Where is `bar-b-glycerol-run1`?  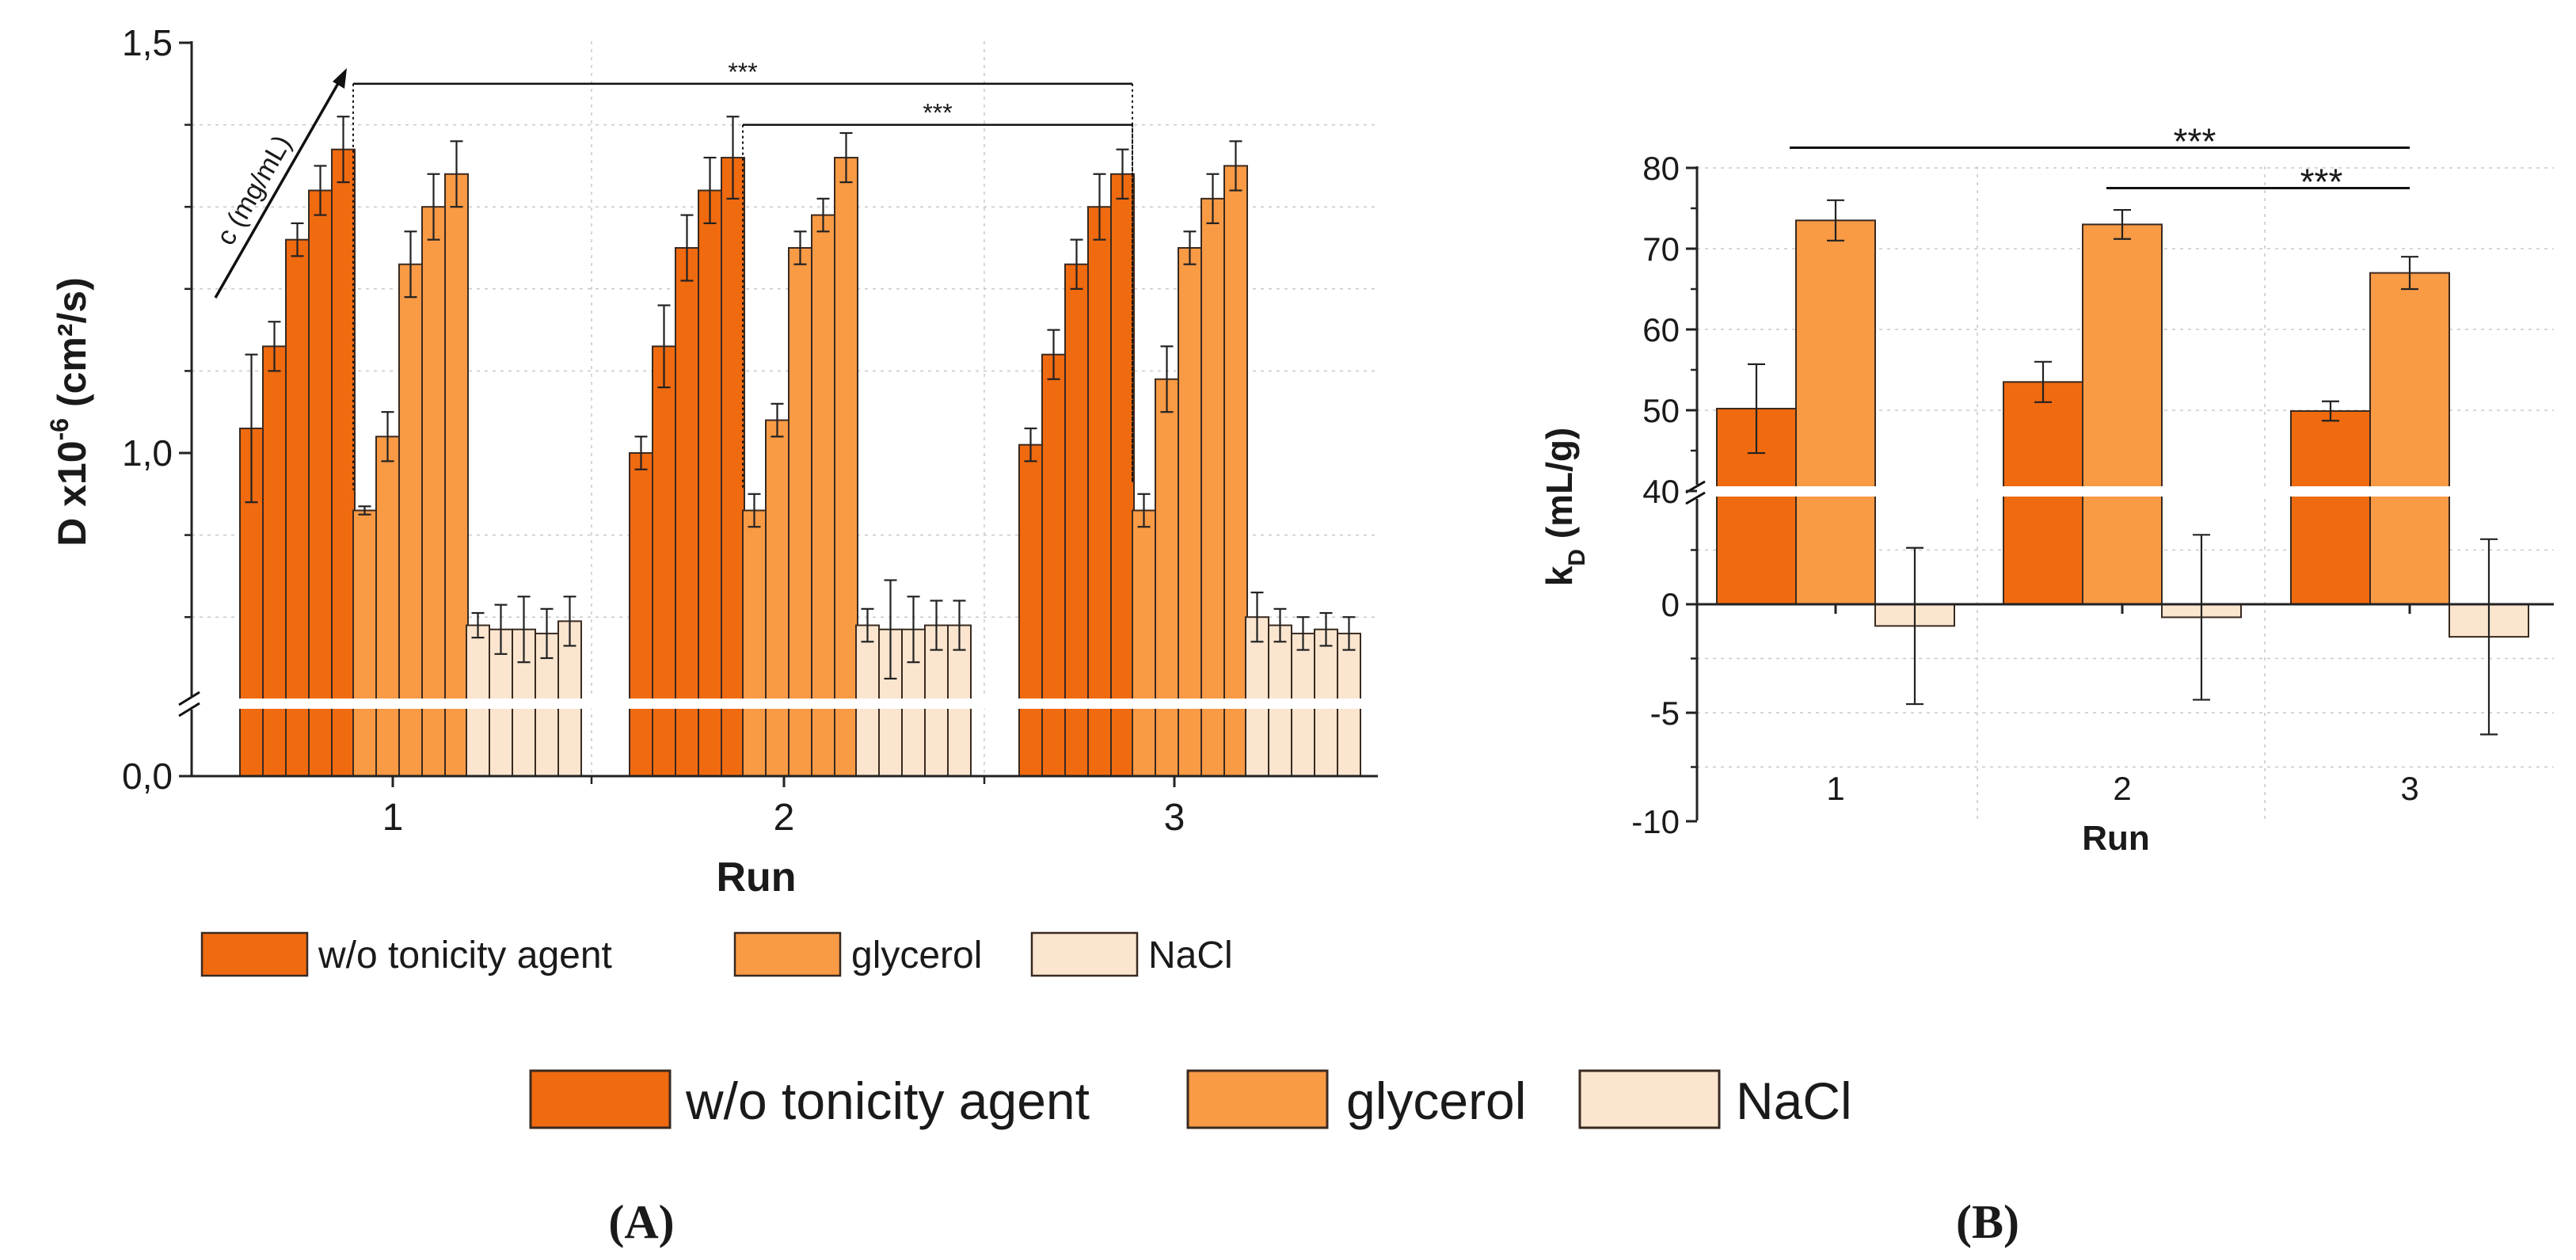 bar-b-glycerol-run1 is located at coordinates (1835, 412).